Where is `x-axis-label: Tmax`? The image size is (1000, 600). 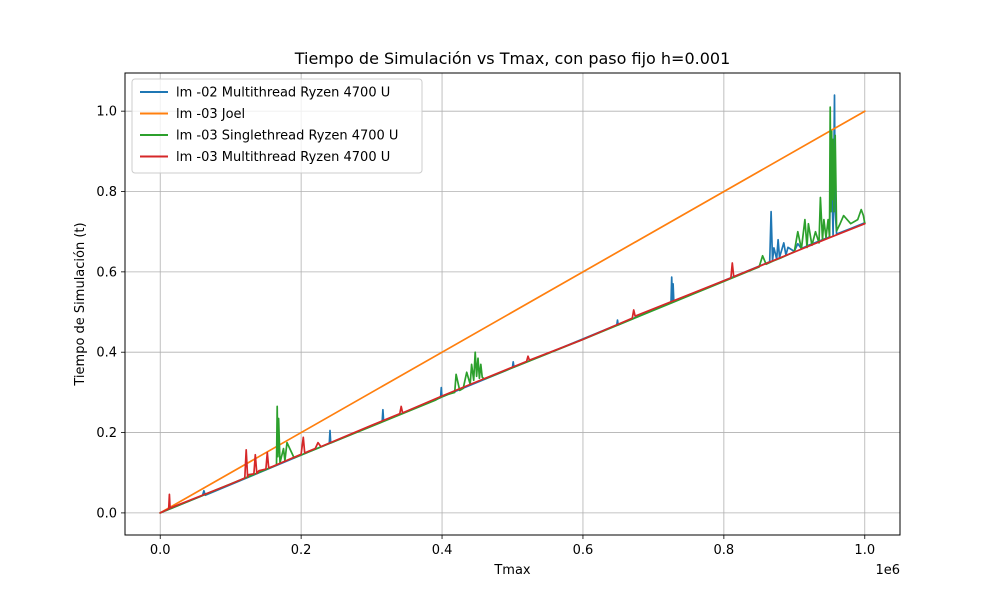
x-axis-label: Tmax is located at coordinates (512, 570).